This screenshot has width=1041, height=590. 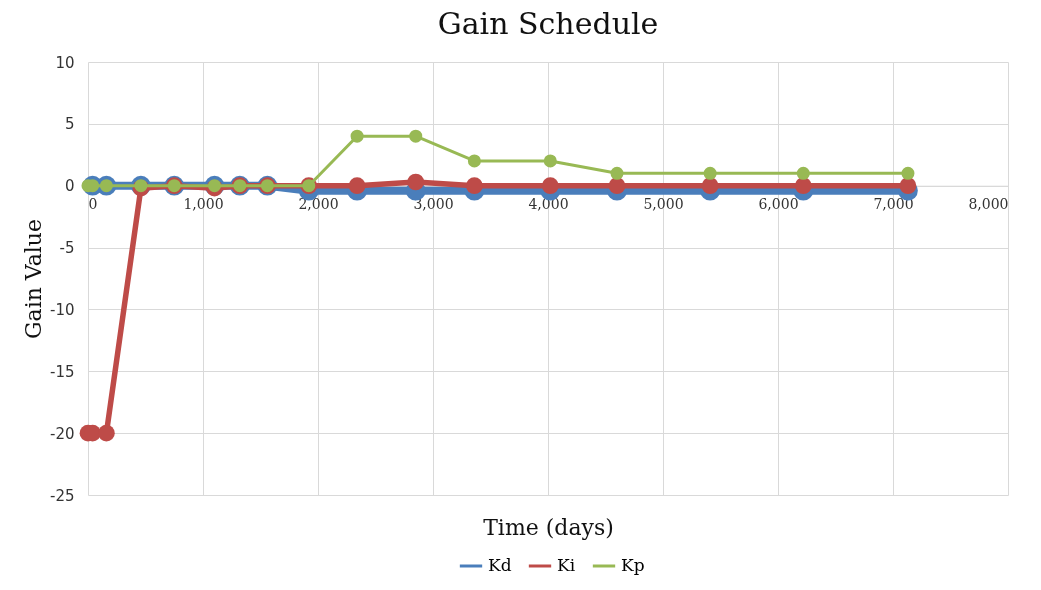 I want to click on x-tick-label: 1,000, so click(x=203, y=204).